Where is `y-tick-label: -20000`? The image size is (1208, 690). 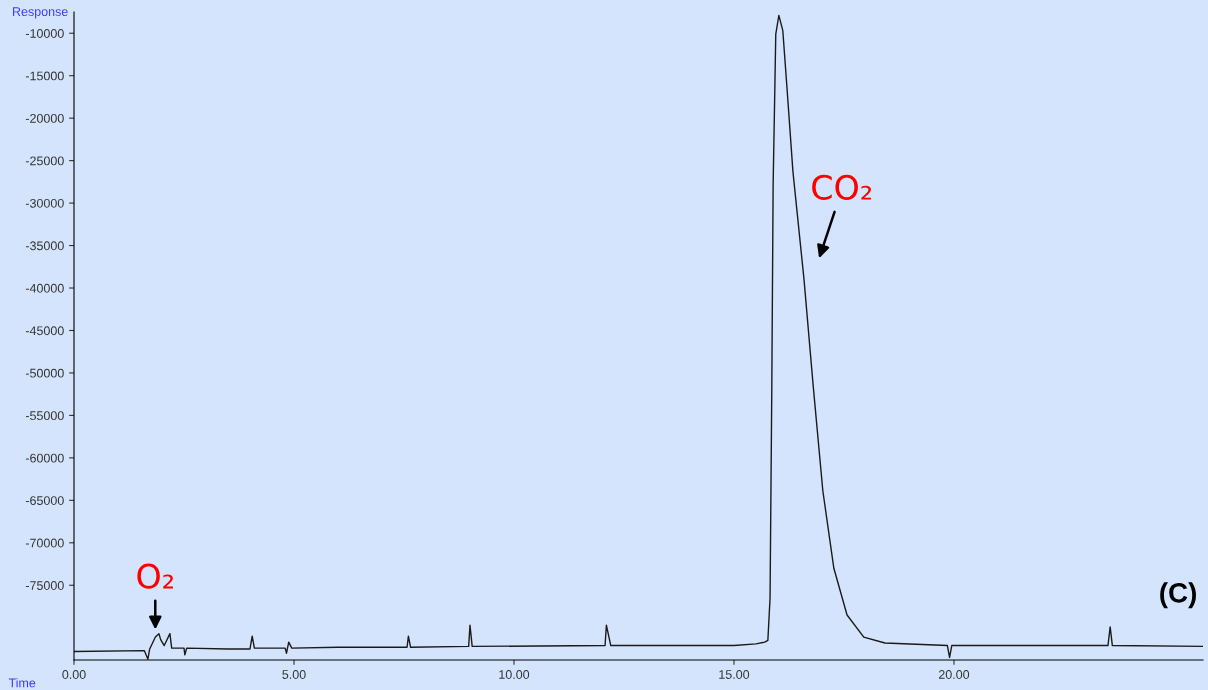
y-tick-label: -20000 is located at coordinates (44, 118).